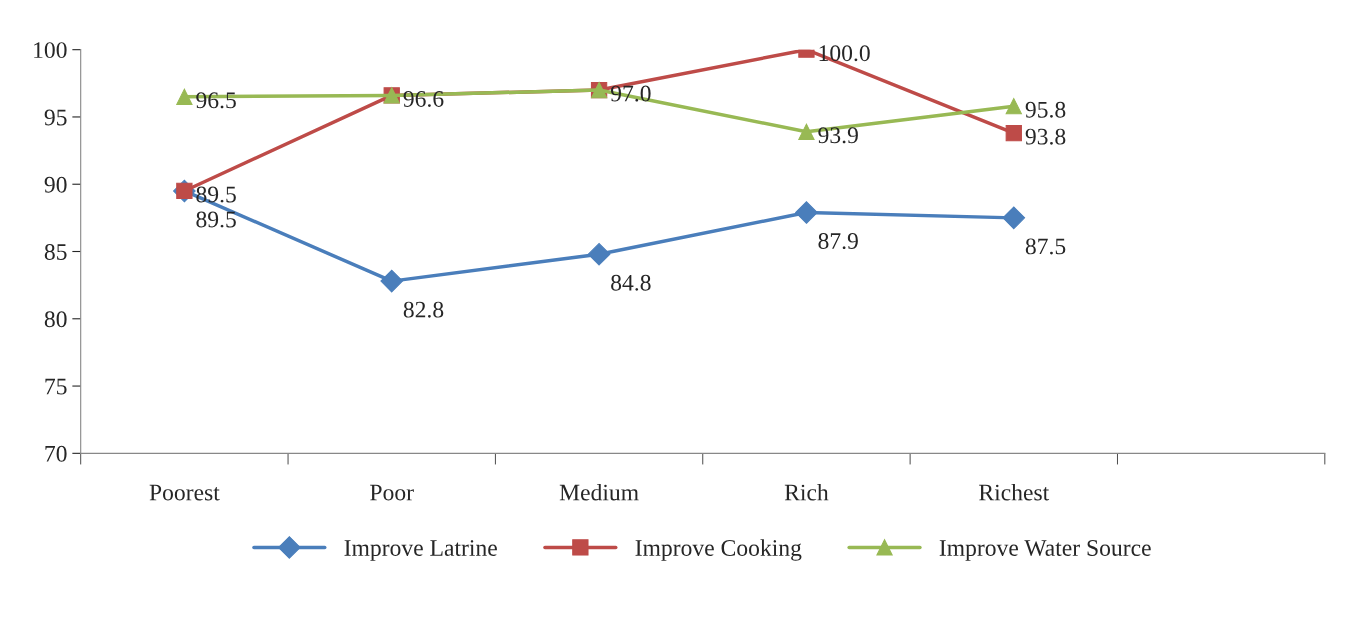 The height and width of the screenshot is (621, 1345). What do you see at coordinates (1014, 492) in the screenshot?
I see `x-tick-label: Richest` at bounding box center [1014, 492].